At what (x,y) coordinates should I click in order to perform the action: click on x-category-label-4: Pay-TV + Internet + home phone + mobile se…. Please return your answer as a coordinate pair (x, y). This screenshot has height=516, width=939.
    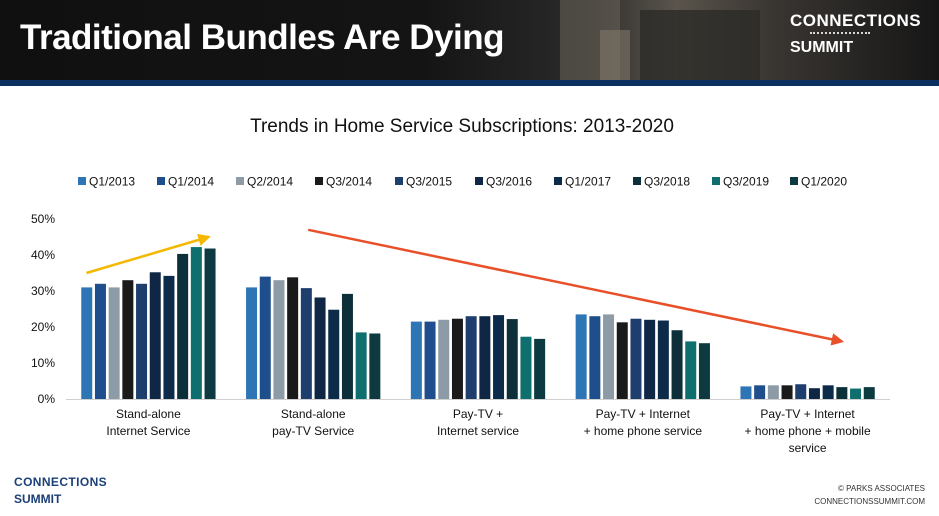
    Looking at the image, I should click on (808, 431).